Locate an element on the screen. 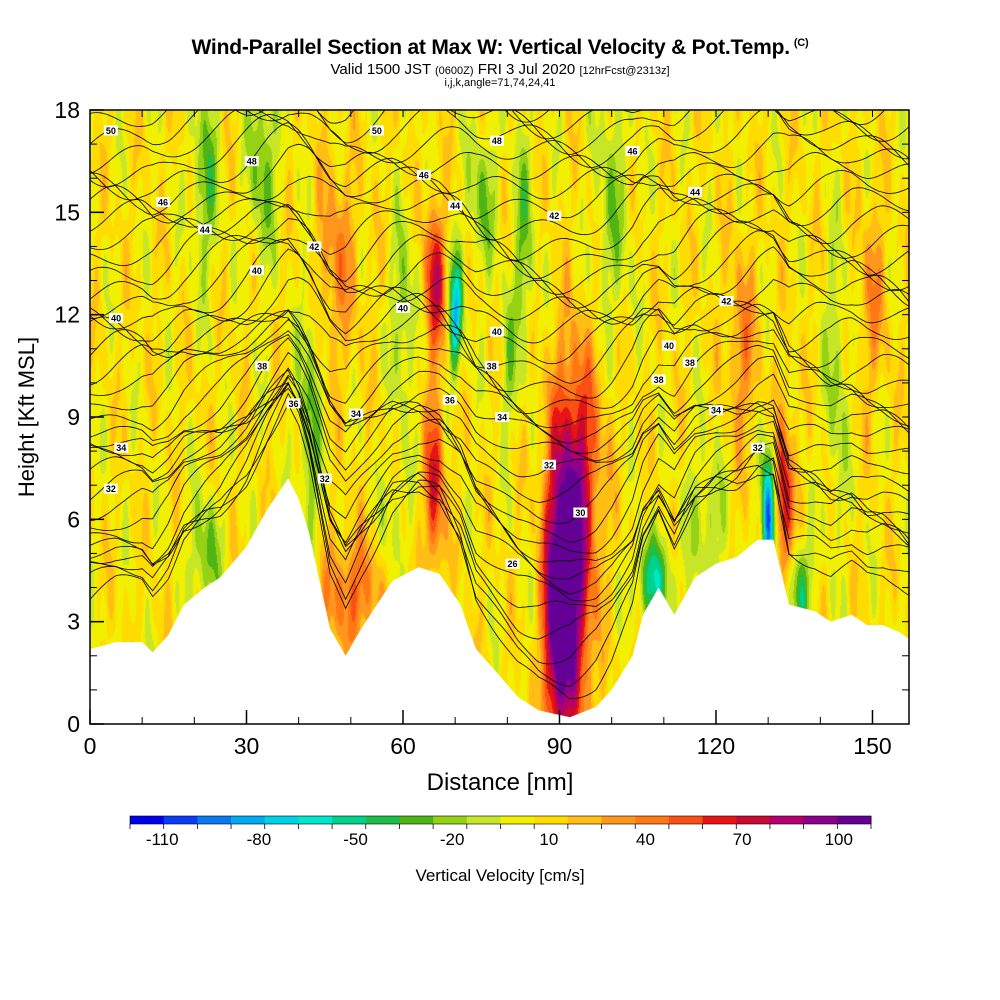 This screenshot has width=1000, height=1000. y-tick-label: 0 is located at coordinates (73, 724).